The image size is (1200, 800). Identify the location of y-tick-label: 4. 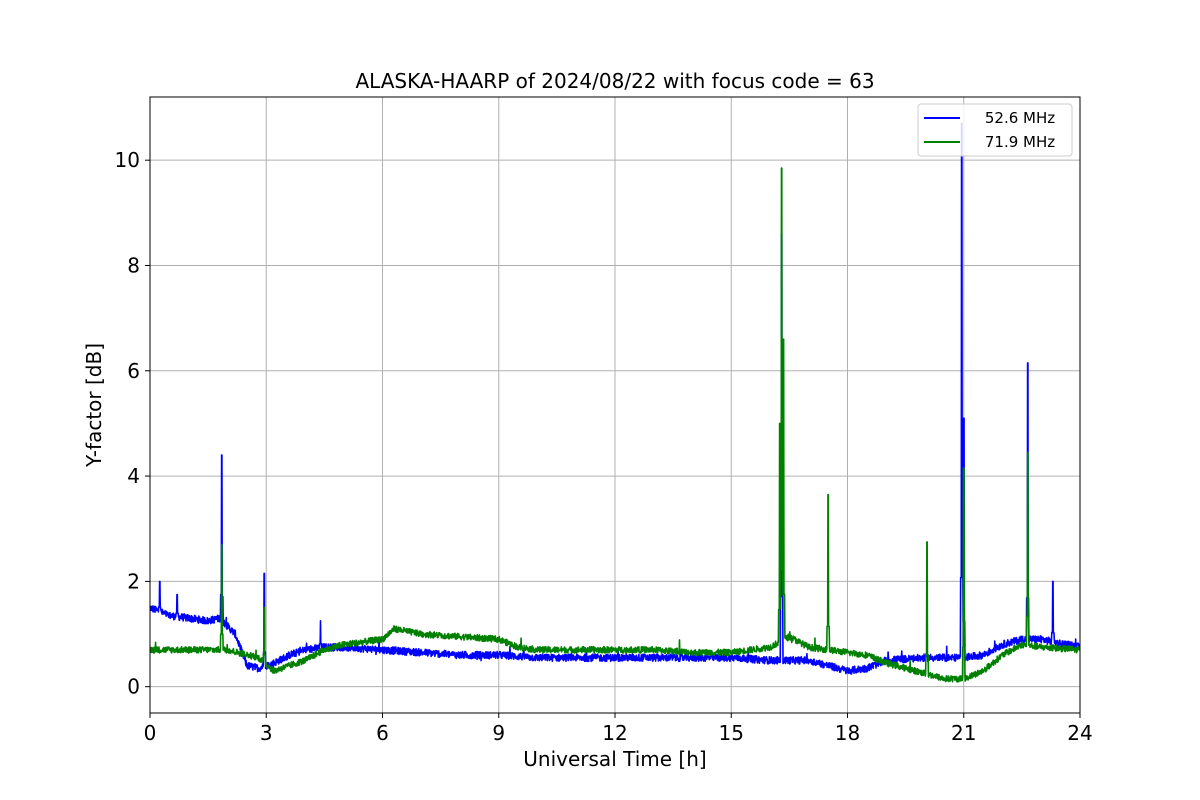
(133, 476).